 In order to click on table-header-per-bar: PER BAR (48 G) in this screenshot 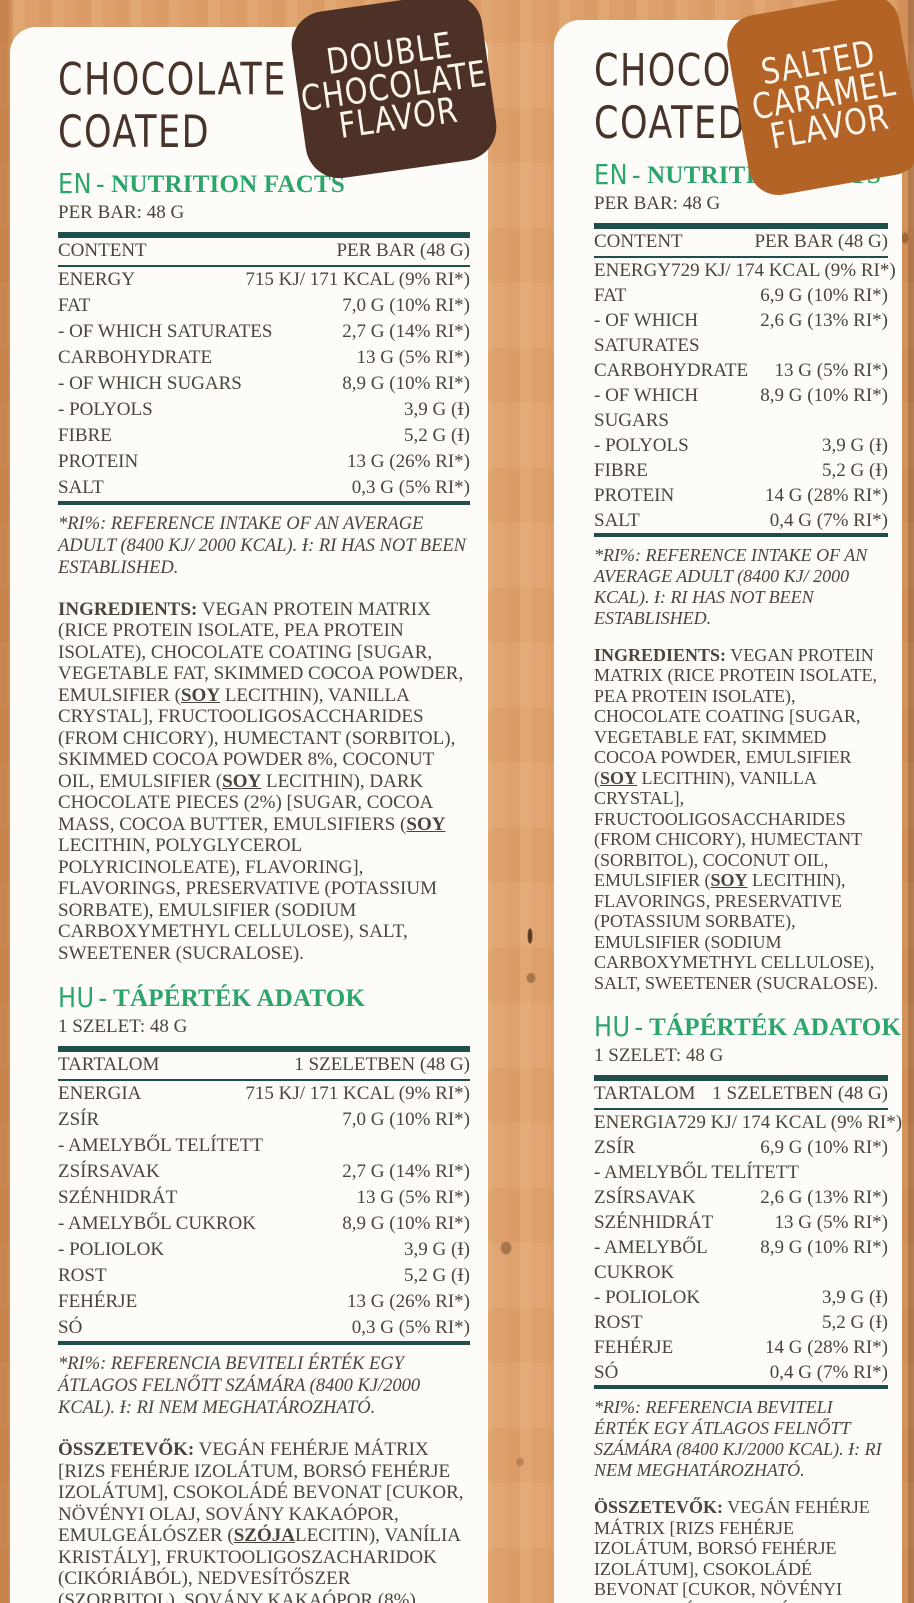, I will do `click(403, 250)`.